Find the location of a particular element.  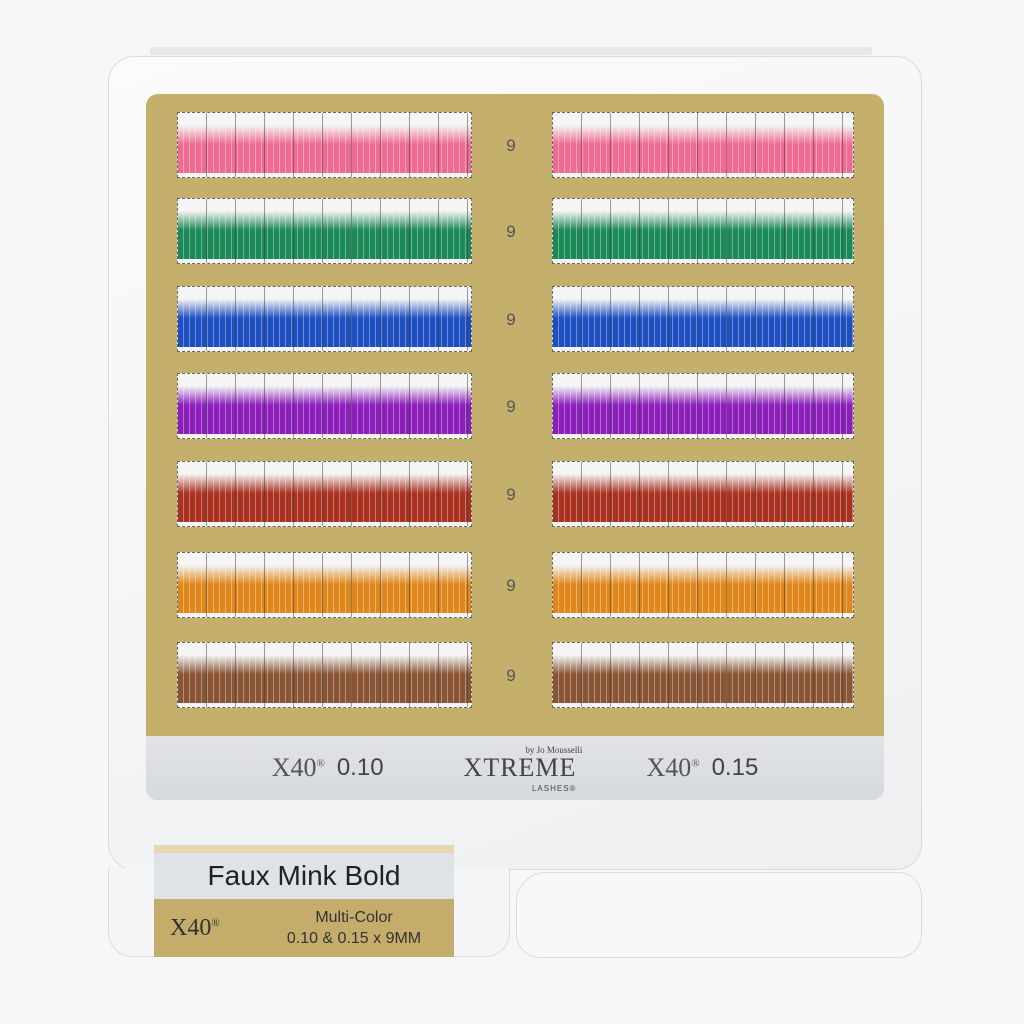

left-thickness: 0.10 is located at coordinates (360, 767).